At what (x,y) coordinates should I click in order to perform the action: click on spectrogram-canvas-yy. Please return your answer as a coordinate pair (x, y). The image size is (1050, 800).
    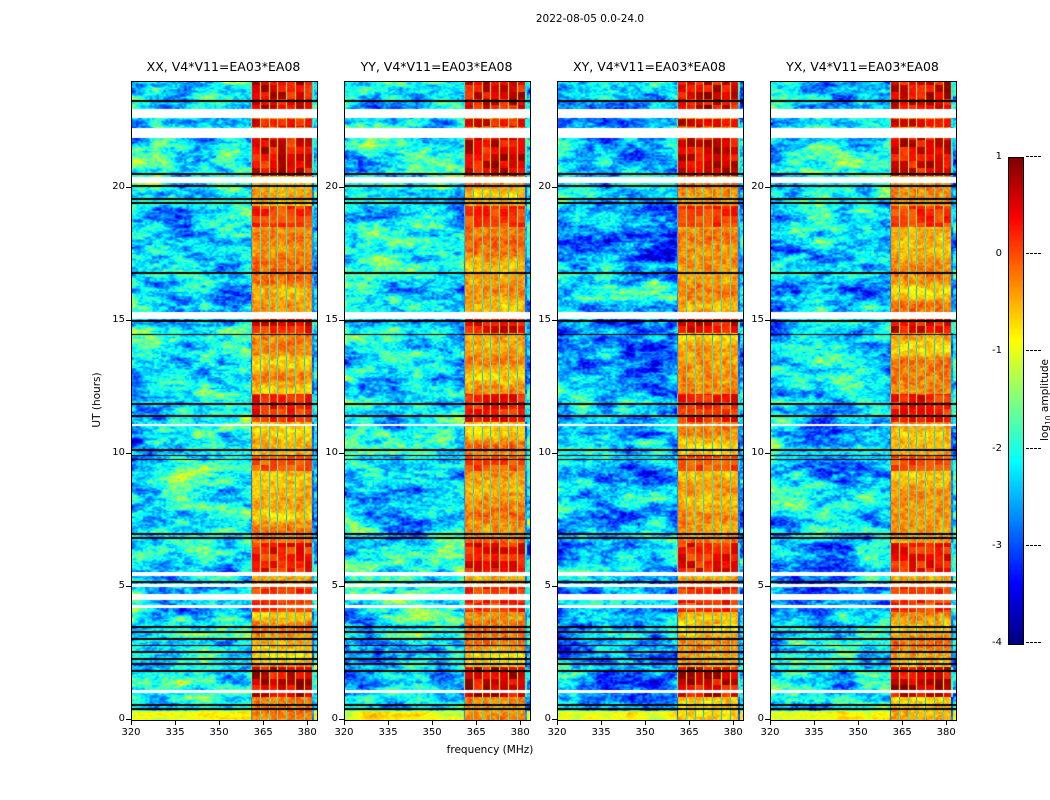
    Looking at the image, I should click on (437, 401).